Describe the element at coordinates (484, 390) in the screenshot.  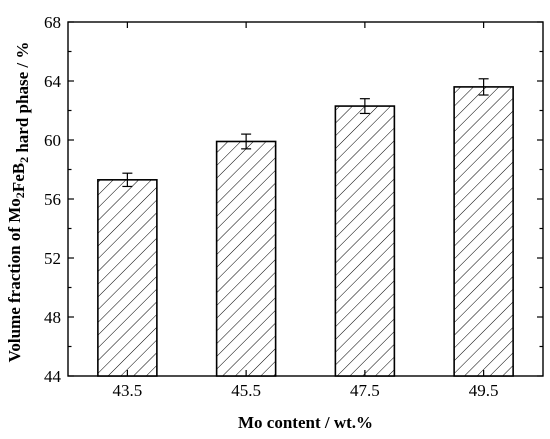
I see `x-tick-label: 49.5` at that location.